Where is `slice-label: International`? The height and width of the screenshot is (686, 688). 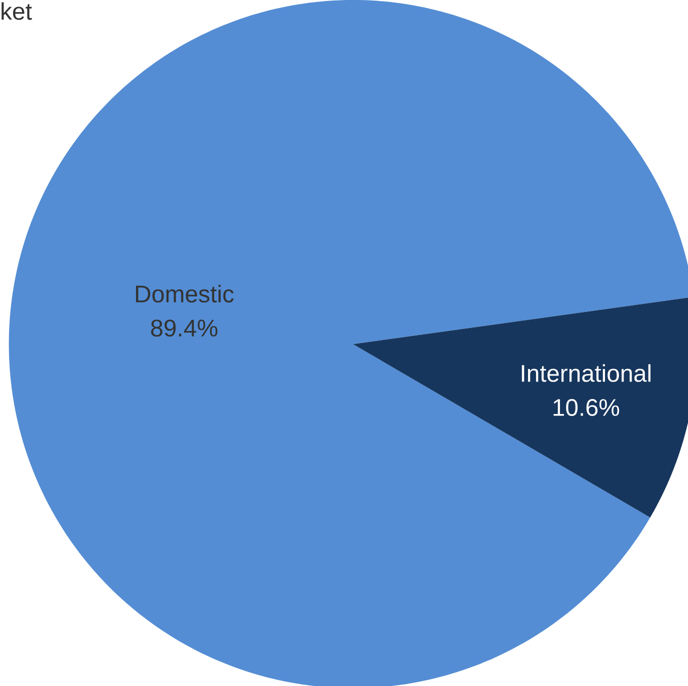
slice-label: International is located at coordinates (586, 373).